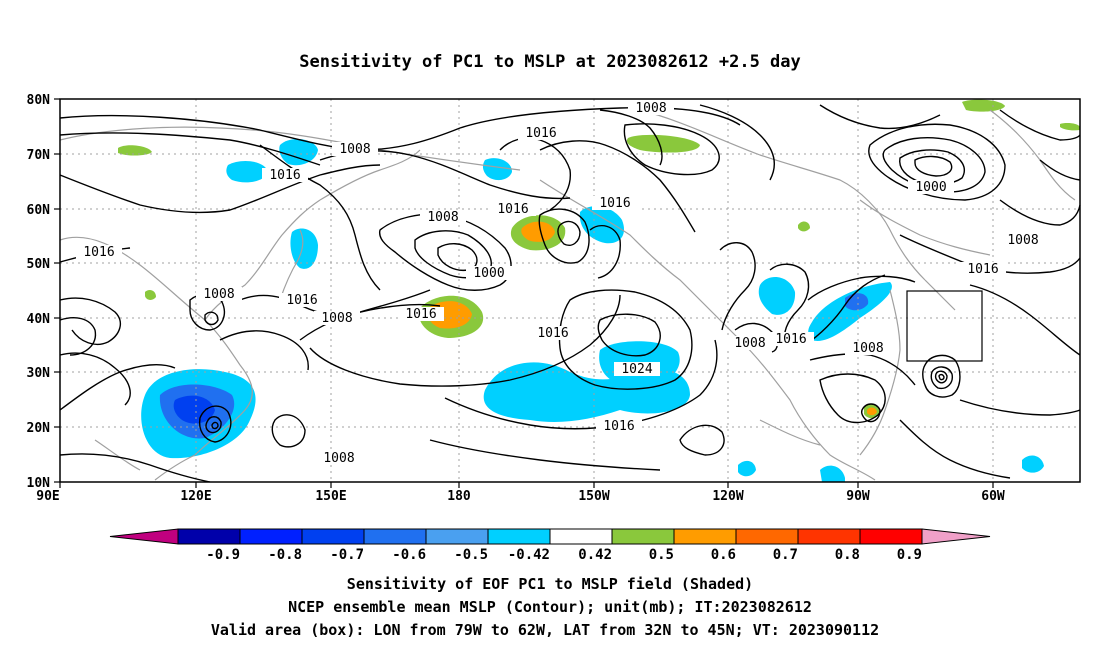 The image size is (1100, 650). I want to click on colorbar-extend-high, so click(956, 536).